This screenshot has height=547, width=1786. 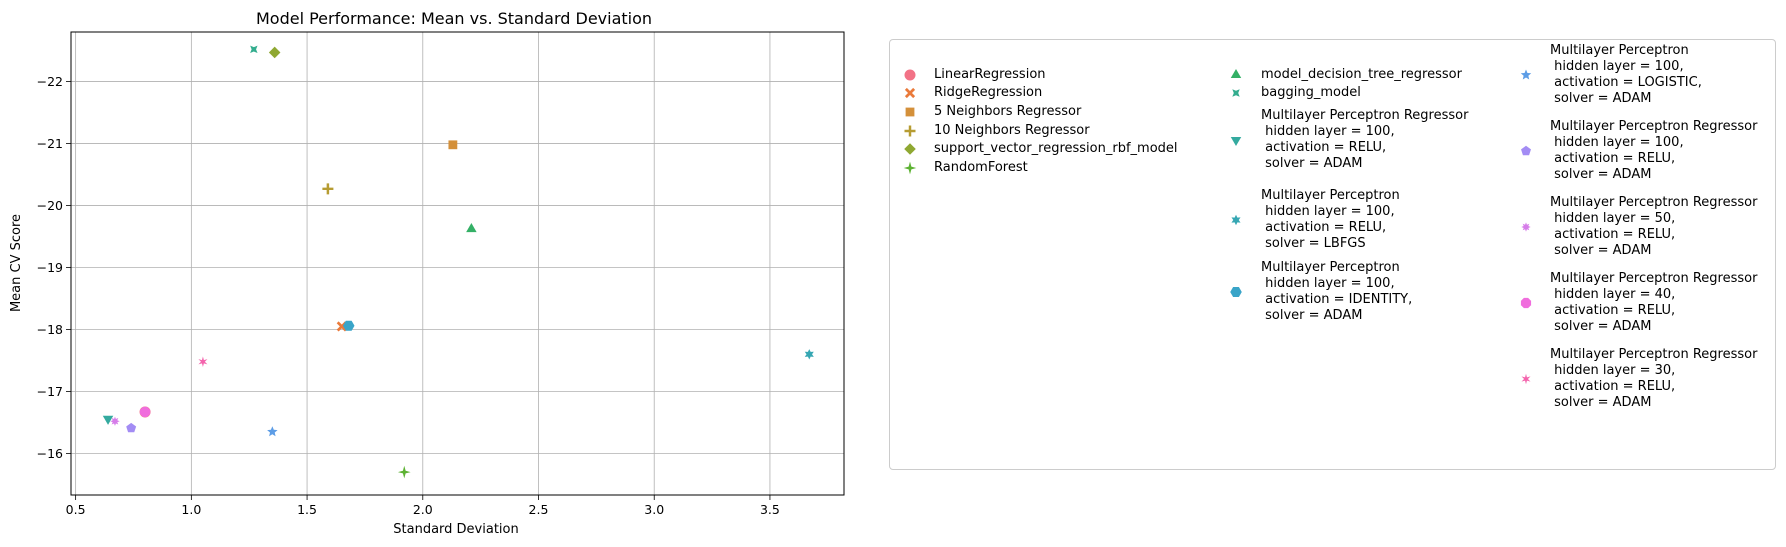 What do you see at coordinates (423, 509) in the screenshot?
I see `x-tick-label: 2.0` at bounding box center [423, 509].